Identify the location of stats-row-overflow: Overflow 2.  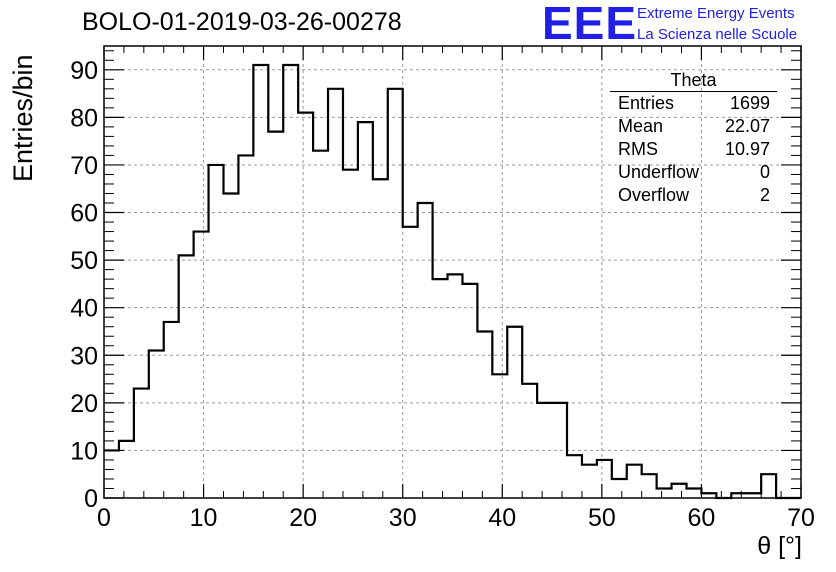
(693, 195).